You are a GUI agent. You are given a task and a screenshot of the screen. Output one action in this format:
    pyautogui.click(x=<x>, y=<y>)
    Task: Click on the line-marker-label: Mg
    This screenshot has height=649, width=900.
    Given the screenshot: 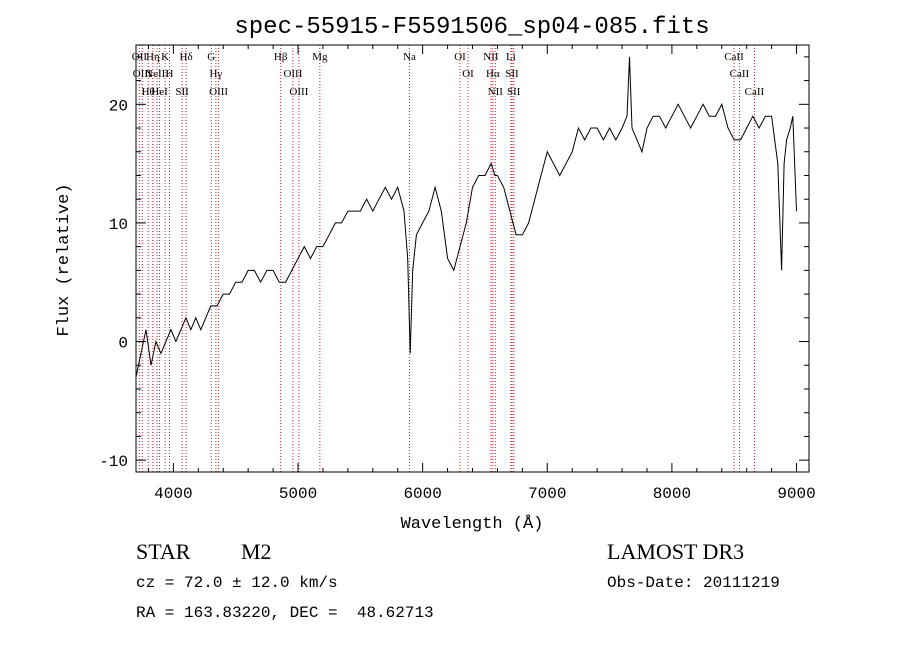 What is the action you would take?
    pyautogui.click(x=320, y=57)
    